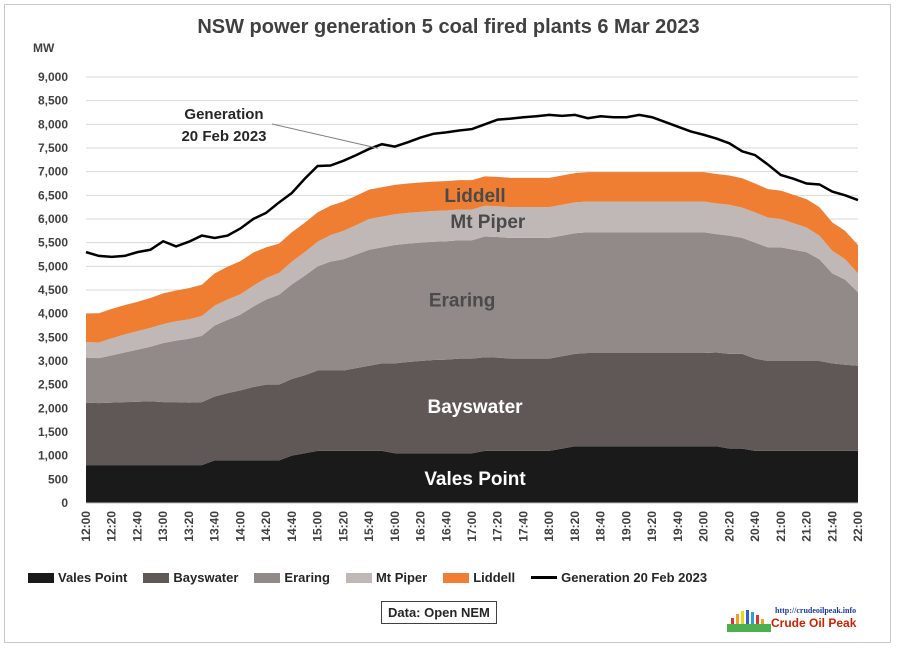  What do you see at coordinates (53, 314) in the screenshot?
I see `y-tick-label: 4,000` at bounding box center [53, 314].